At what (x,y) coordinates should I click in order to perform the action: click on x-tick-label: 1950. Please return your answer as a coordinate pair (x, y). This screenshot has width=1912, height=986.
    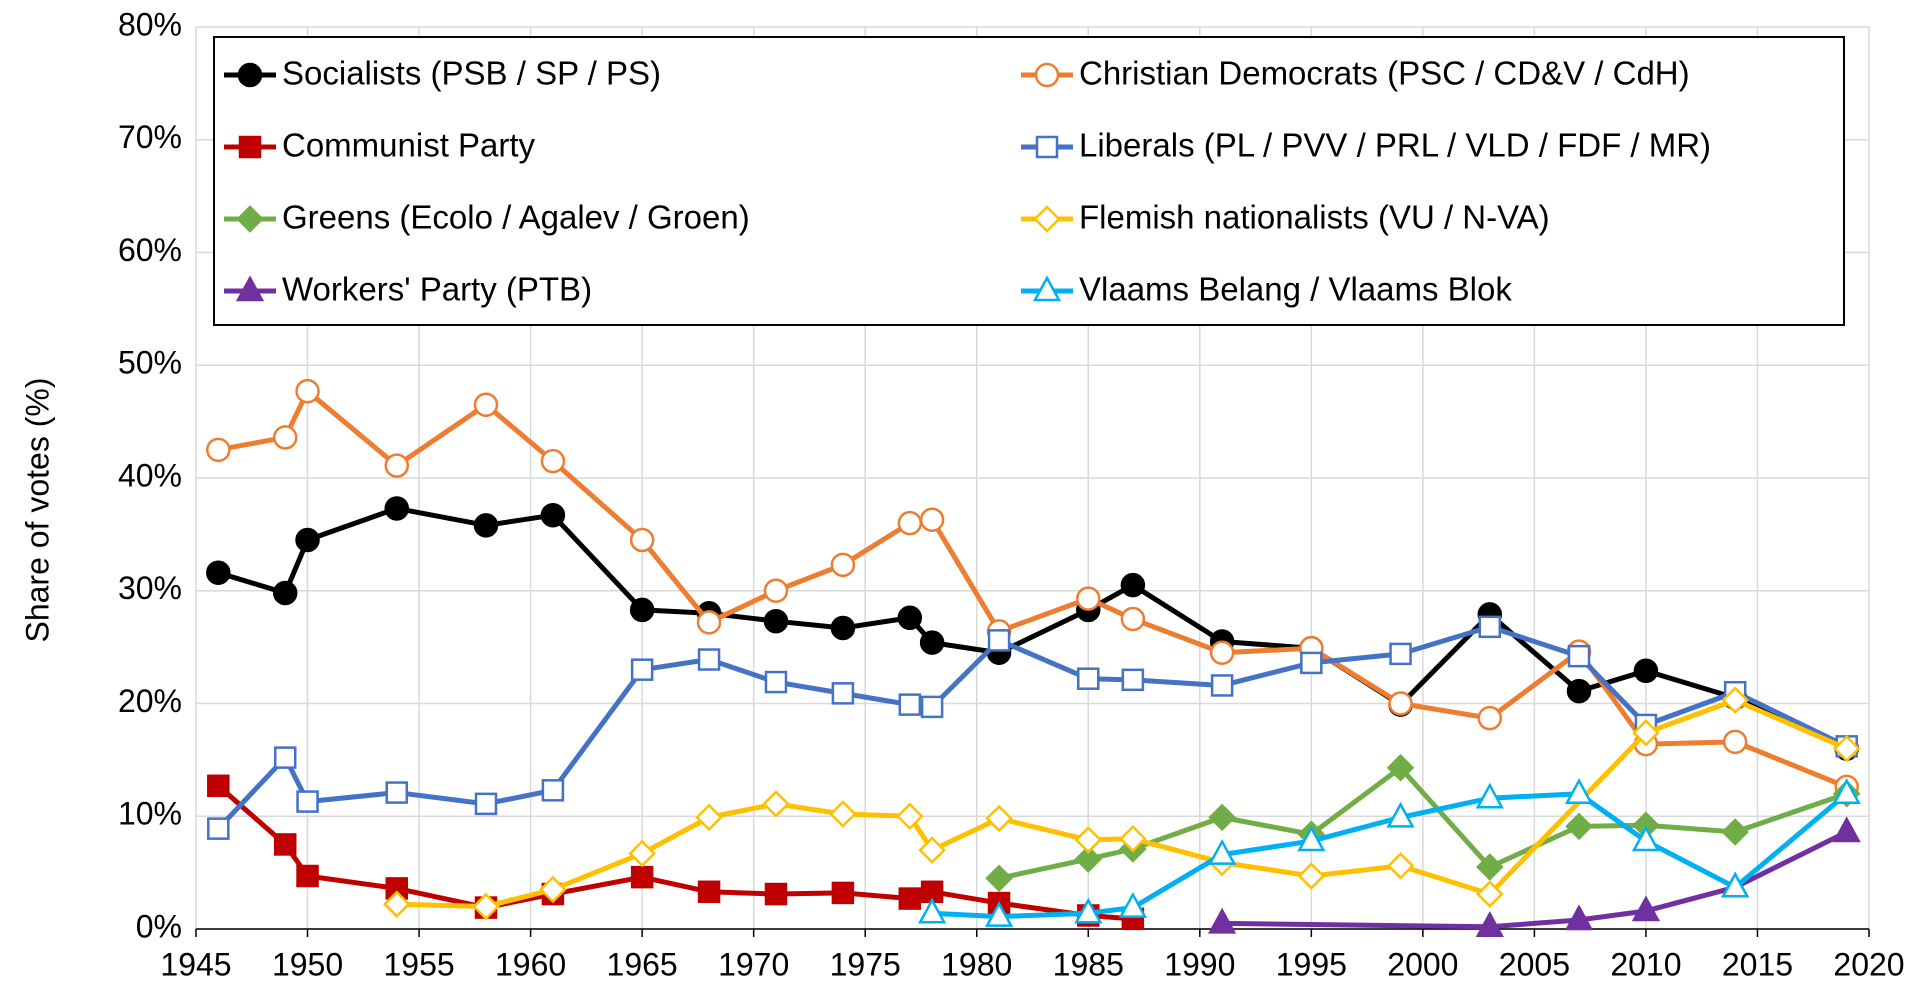
    Looking at the image, I should click on (307, 964).